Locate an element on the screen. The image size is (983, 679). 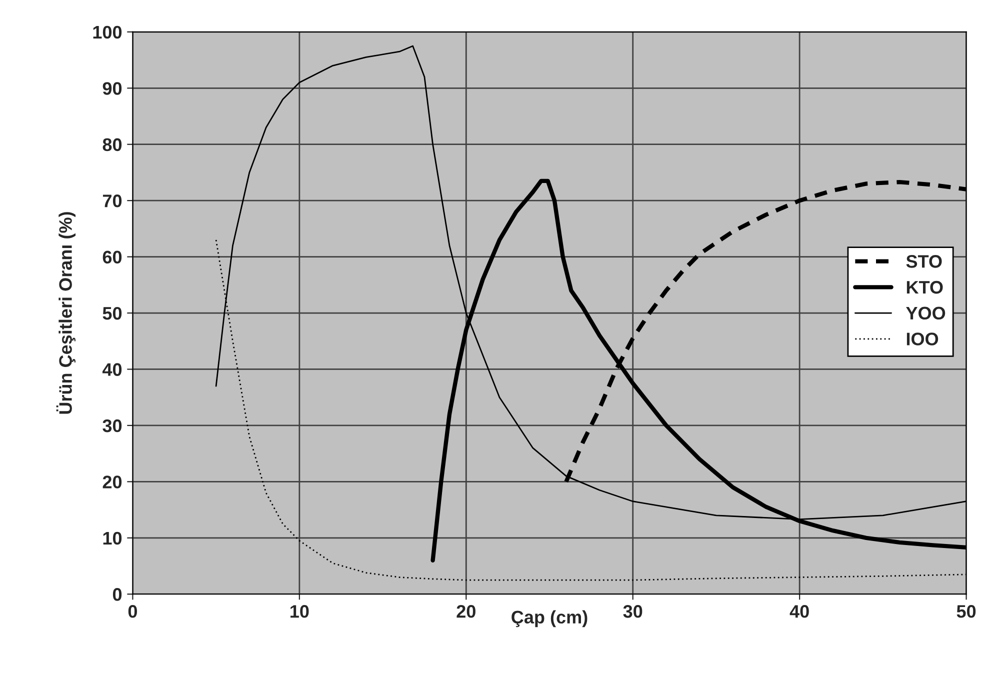
y-tick-label: 40 is located at coordinates (112, 369).